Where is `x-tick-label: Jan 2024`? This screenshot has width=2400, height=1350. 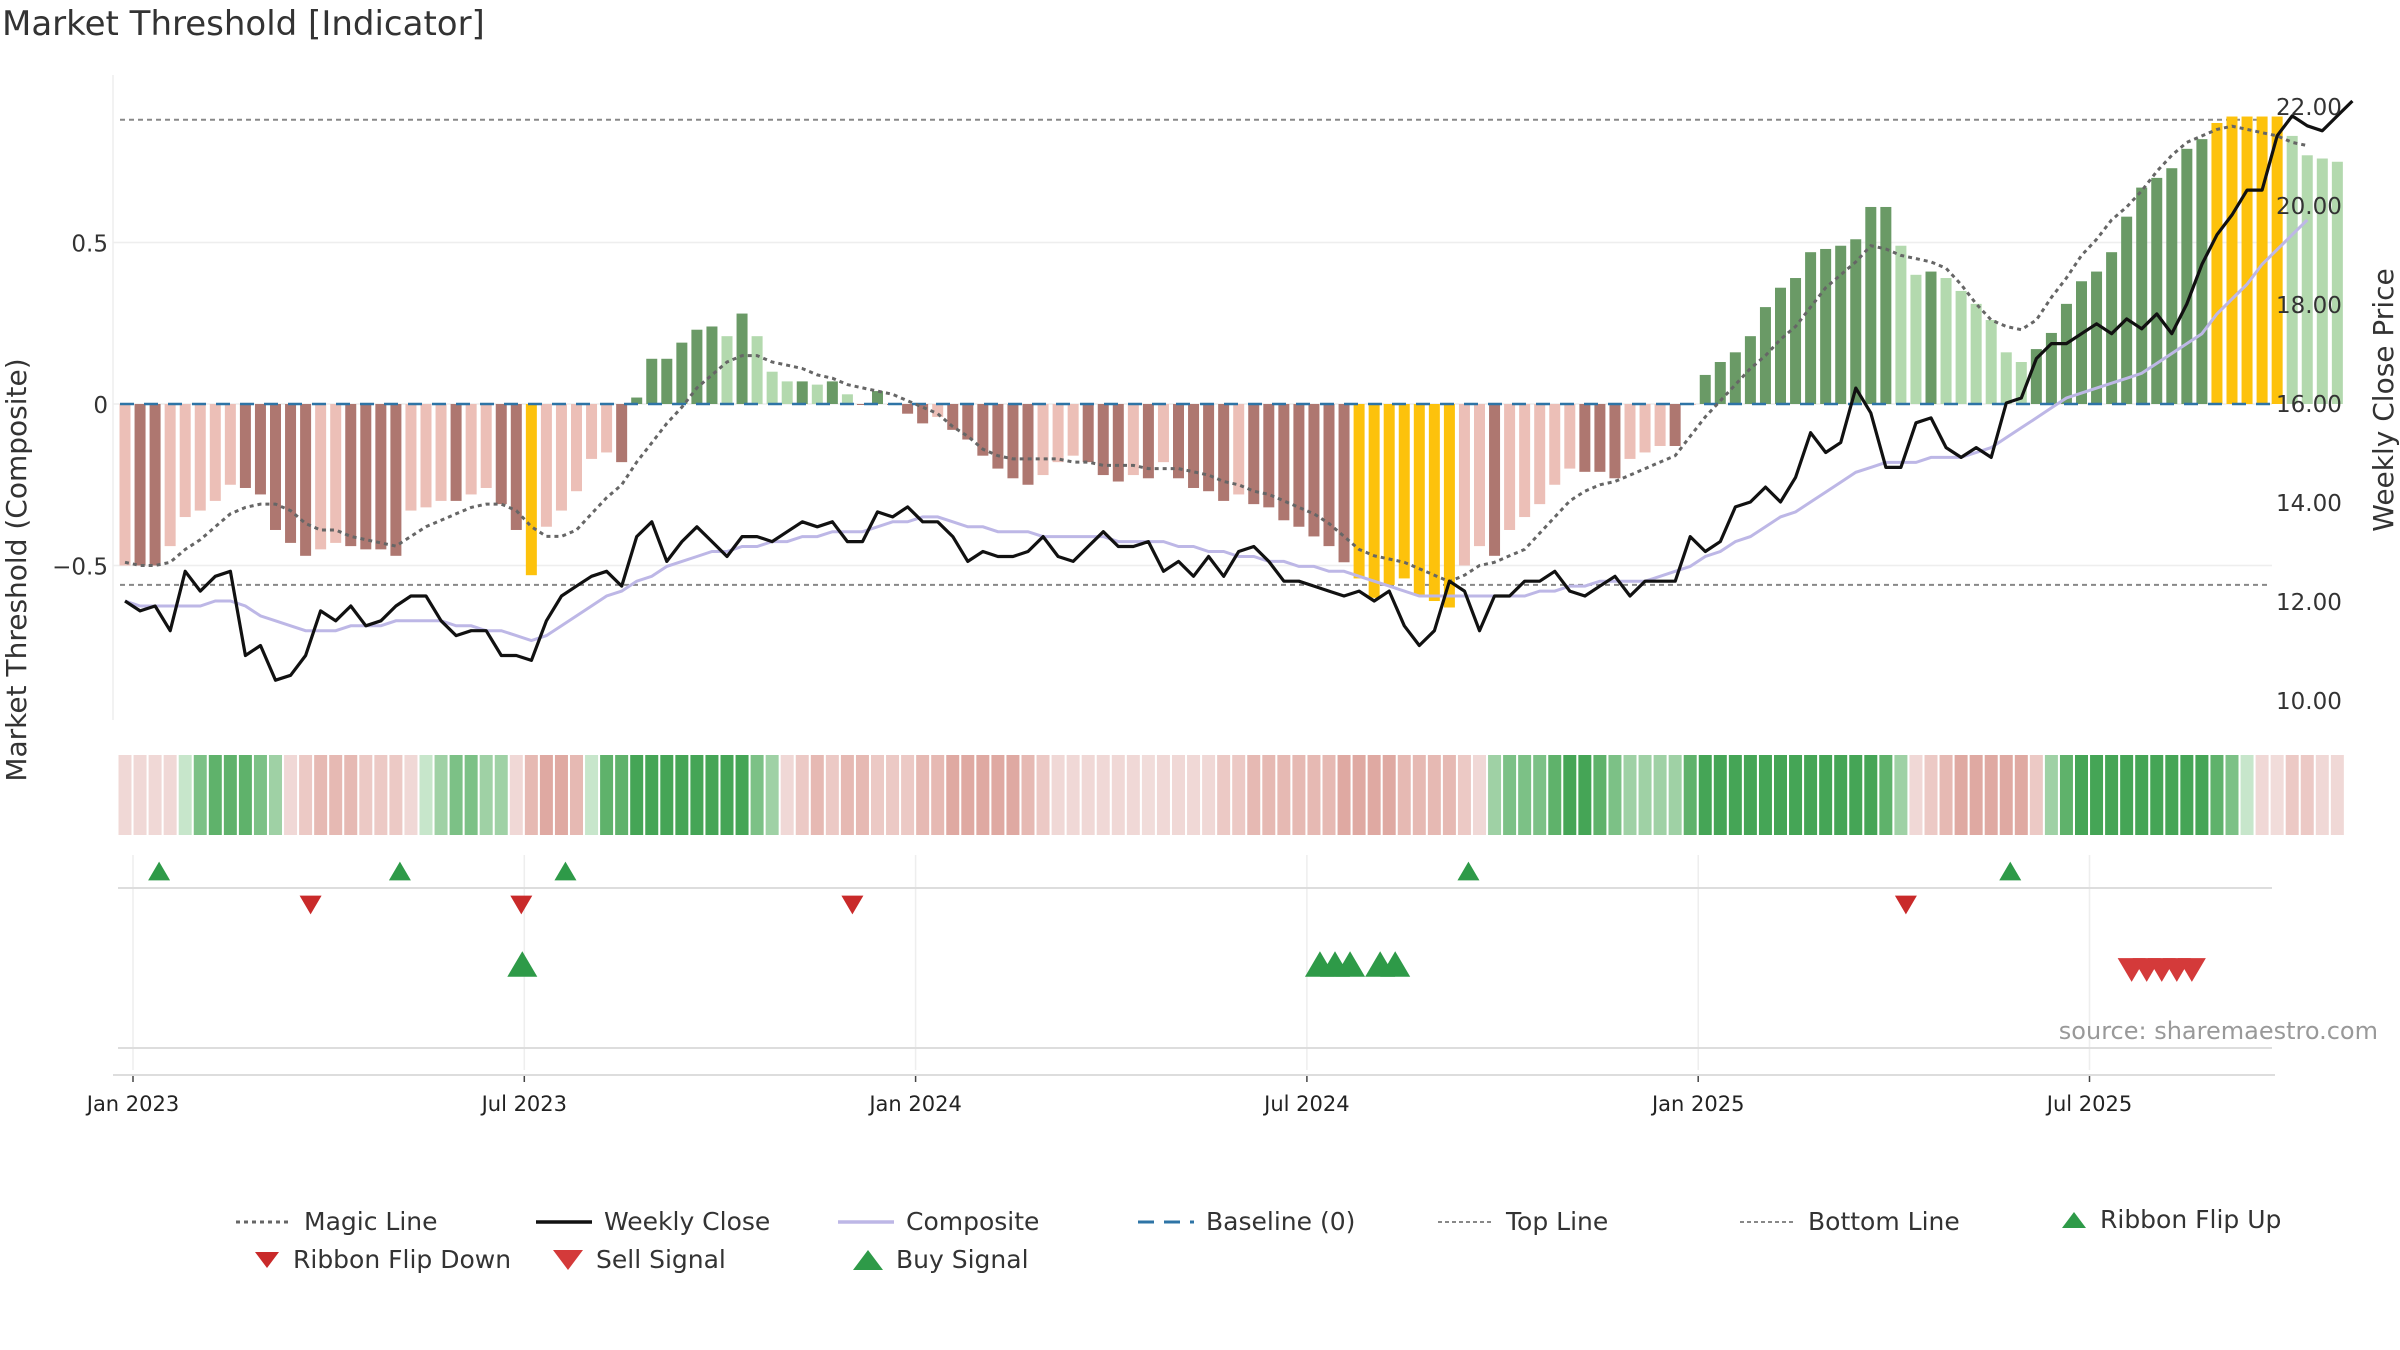
x-tick-label: Jan 2024 is located at coordinates (914, 1104).